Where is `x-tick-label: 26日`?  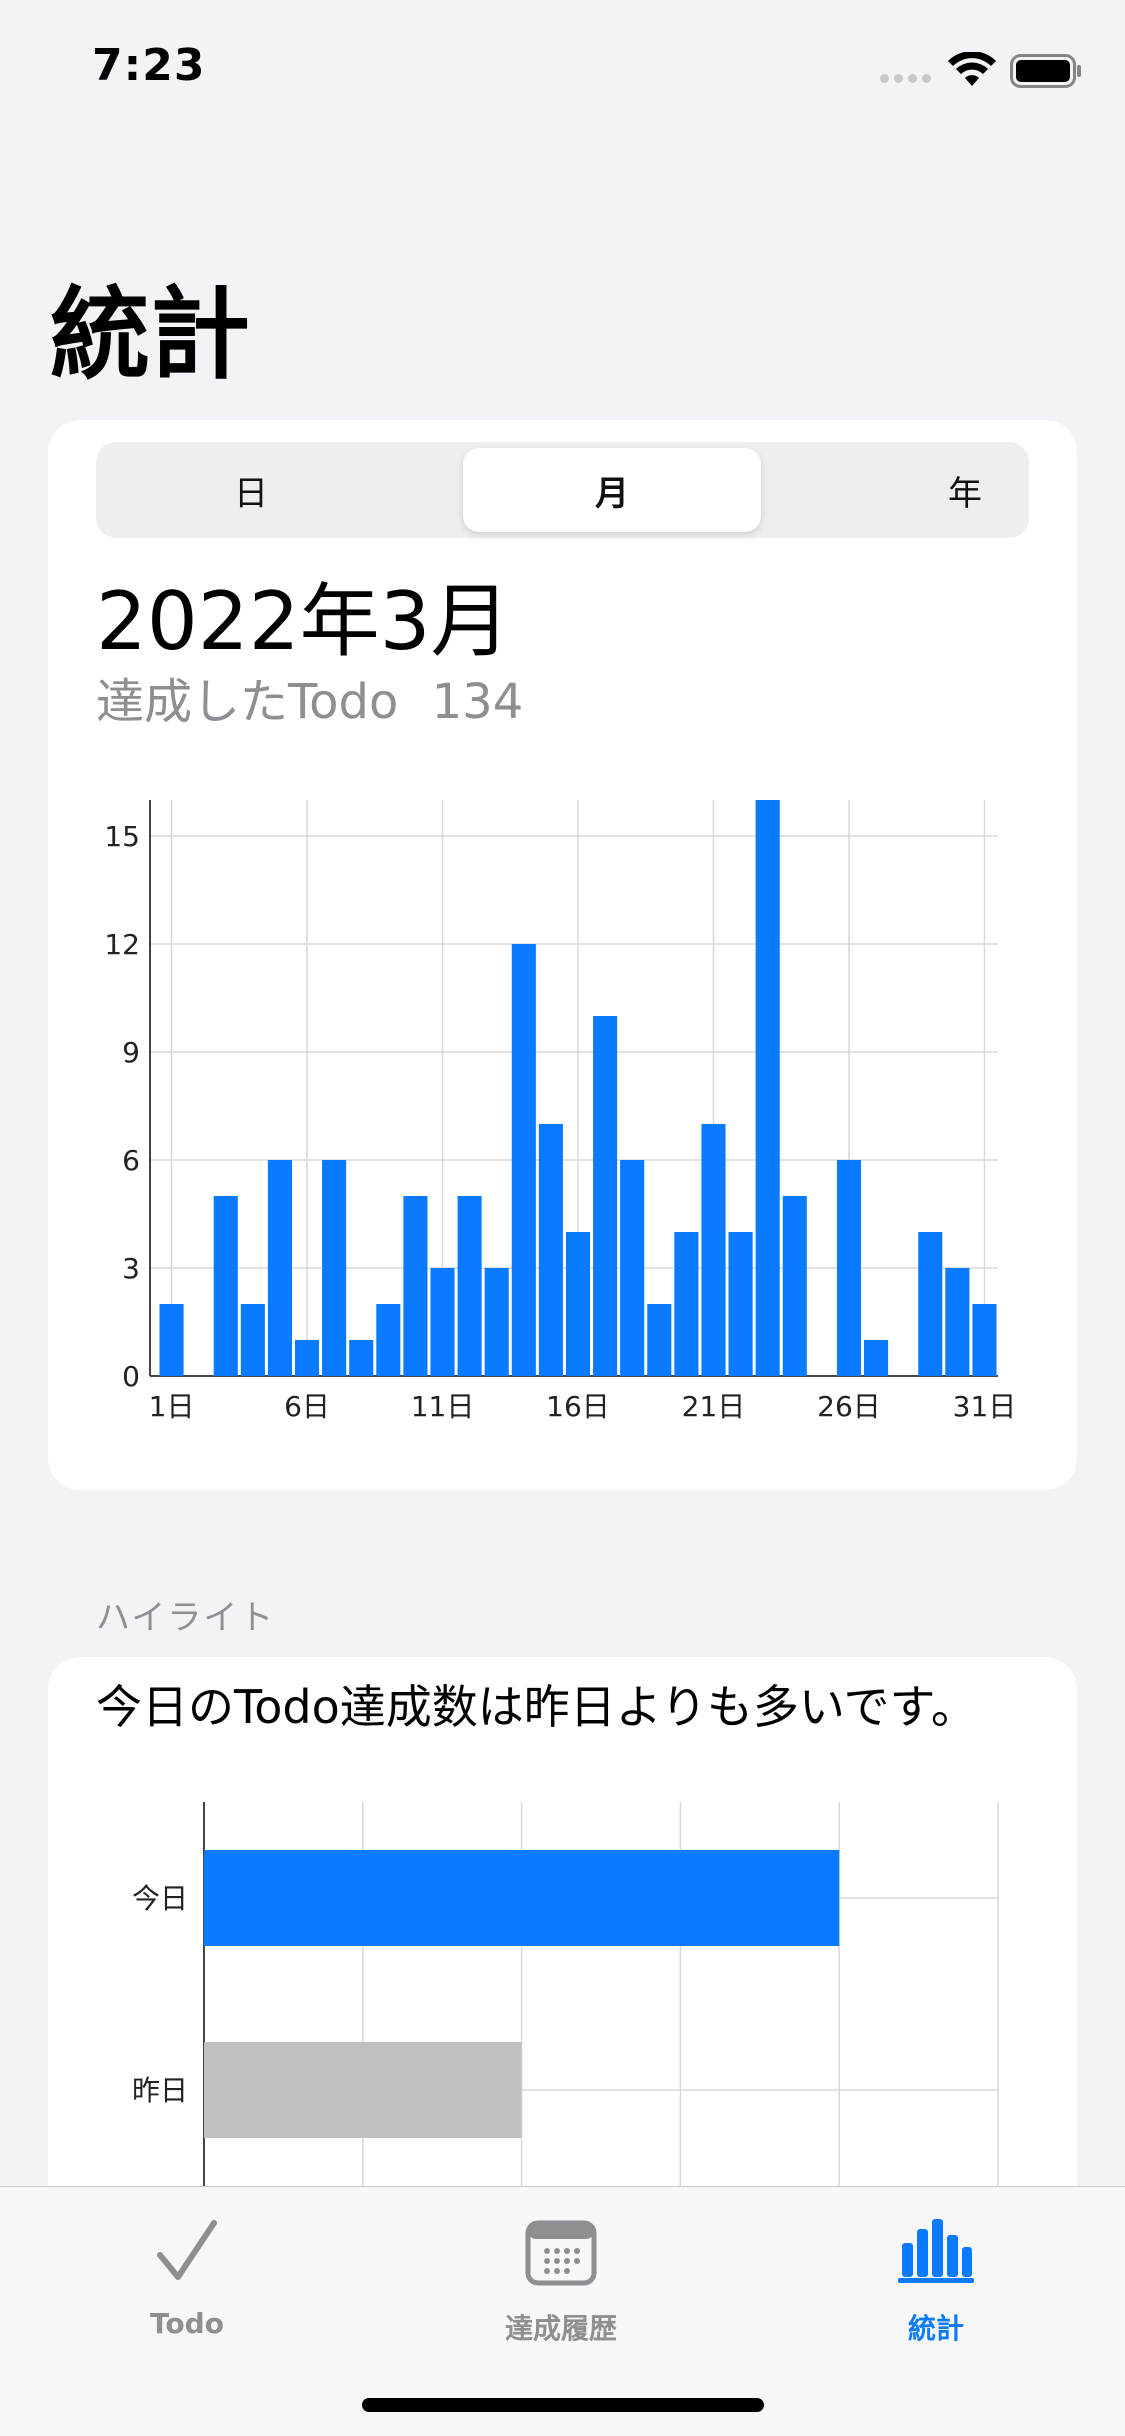 x-tick-label: 26日 is located at coordinates (849, 1406).